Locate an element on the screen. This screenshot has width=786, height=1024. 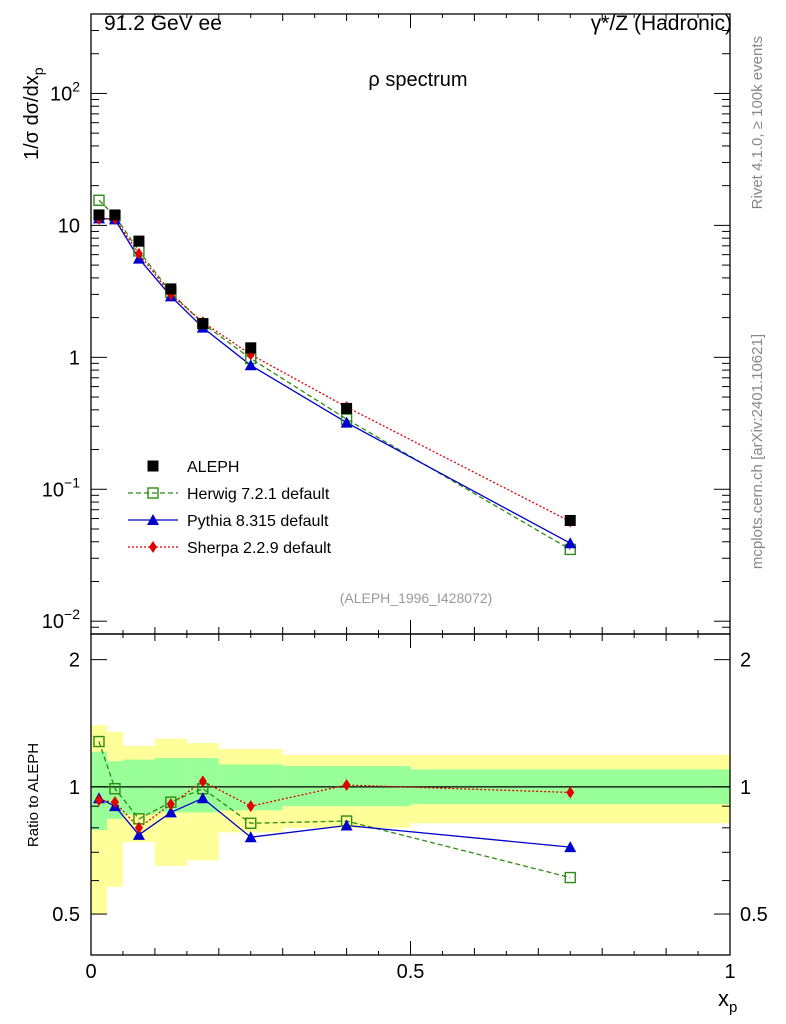
y-tick-label-ratio: 1 is located at coordinates (74, 788).